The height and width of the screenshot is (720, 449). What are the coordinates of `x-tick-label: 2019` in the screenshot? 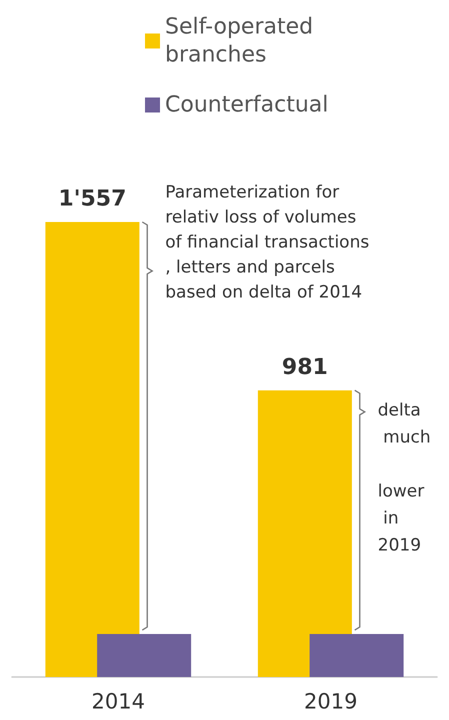 It's located at (331, 702).